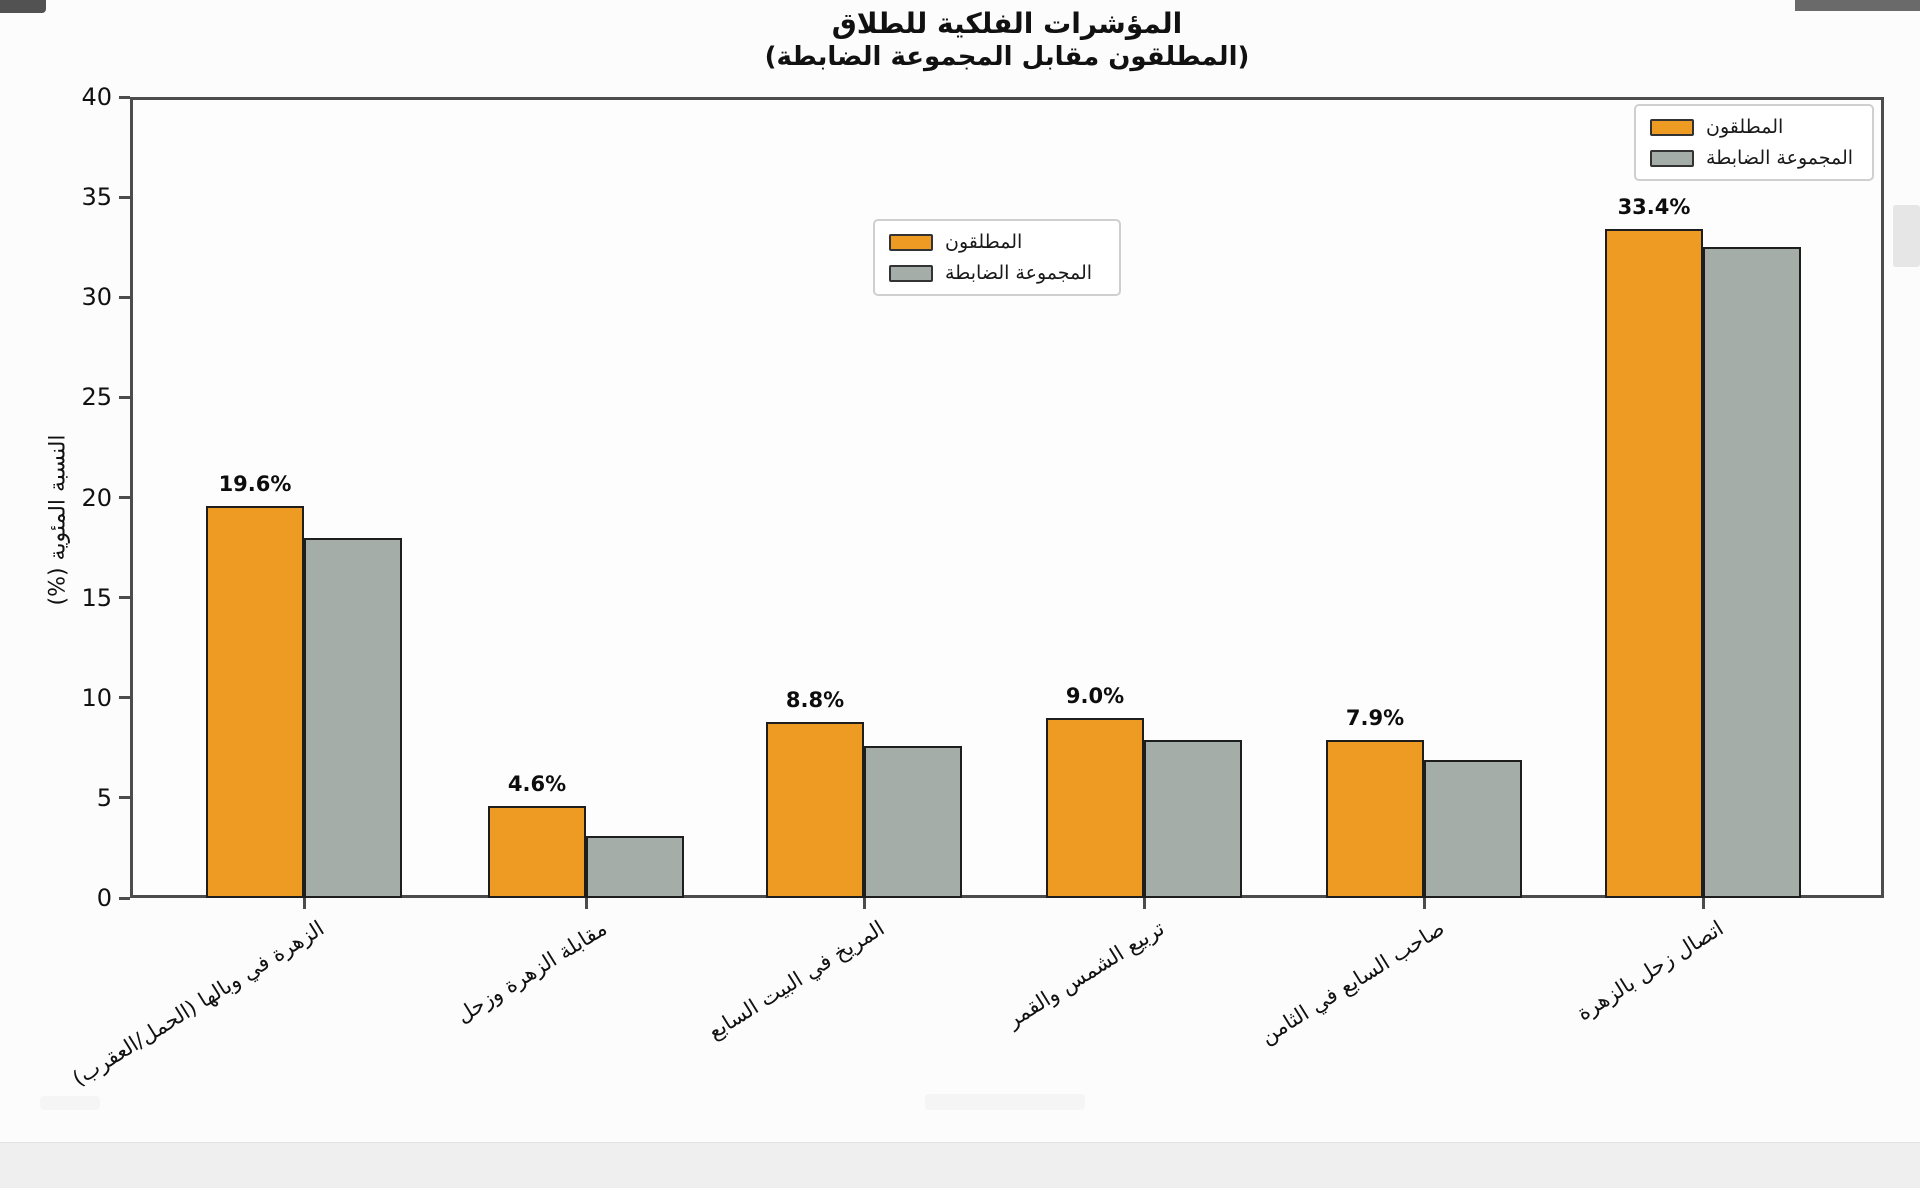  Describe the element at coordinates (1857, 5) in the screenshot. I see `screen-artifact-top-right` at that location.